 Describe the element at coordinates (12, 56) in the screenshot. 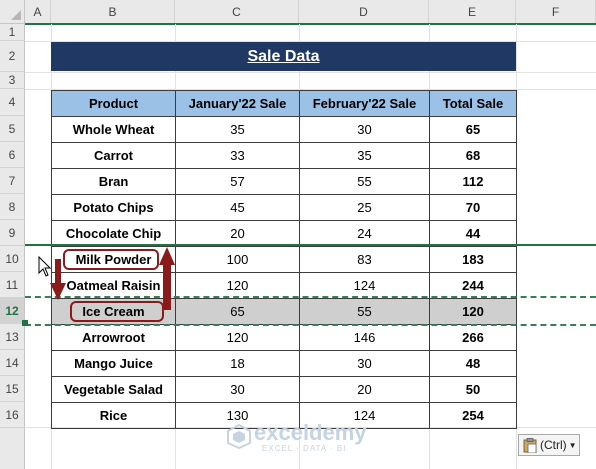

I see `row-header-2: 2` at that location.